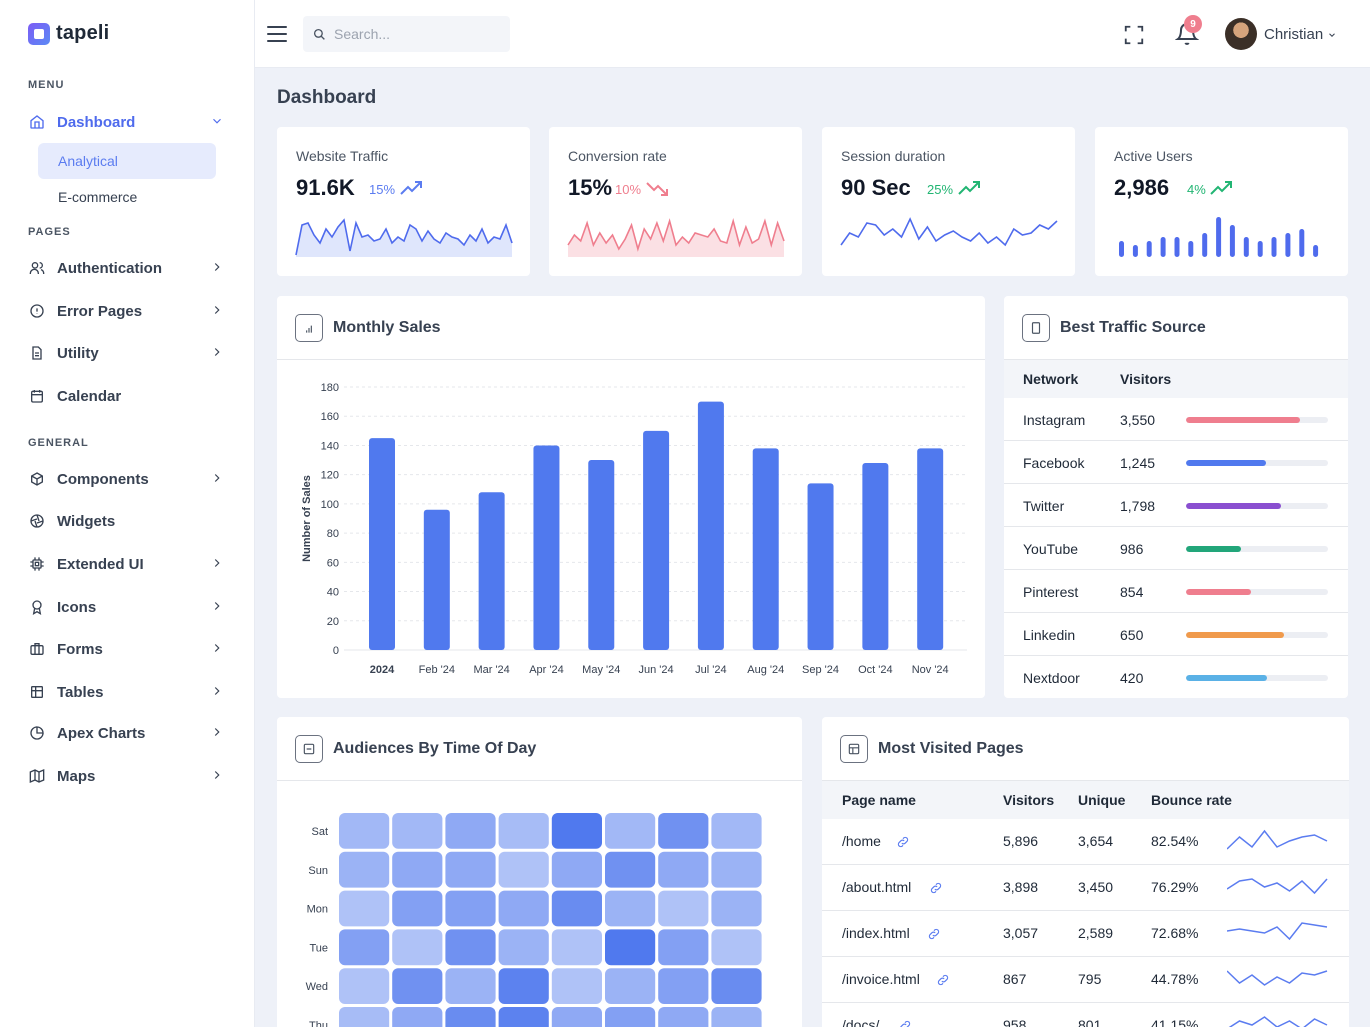  Describe the element at coordinates (1096, 887) in the screenshot. I see `page-unique: 3,450` at that location.